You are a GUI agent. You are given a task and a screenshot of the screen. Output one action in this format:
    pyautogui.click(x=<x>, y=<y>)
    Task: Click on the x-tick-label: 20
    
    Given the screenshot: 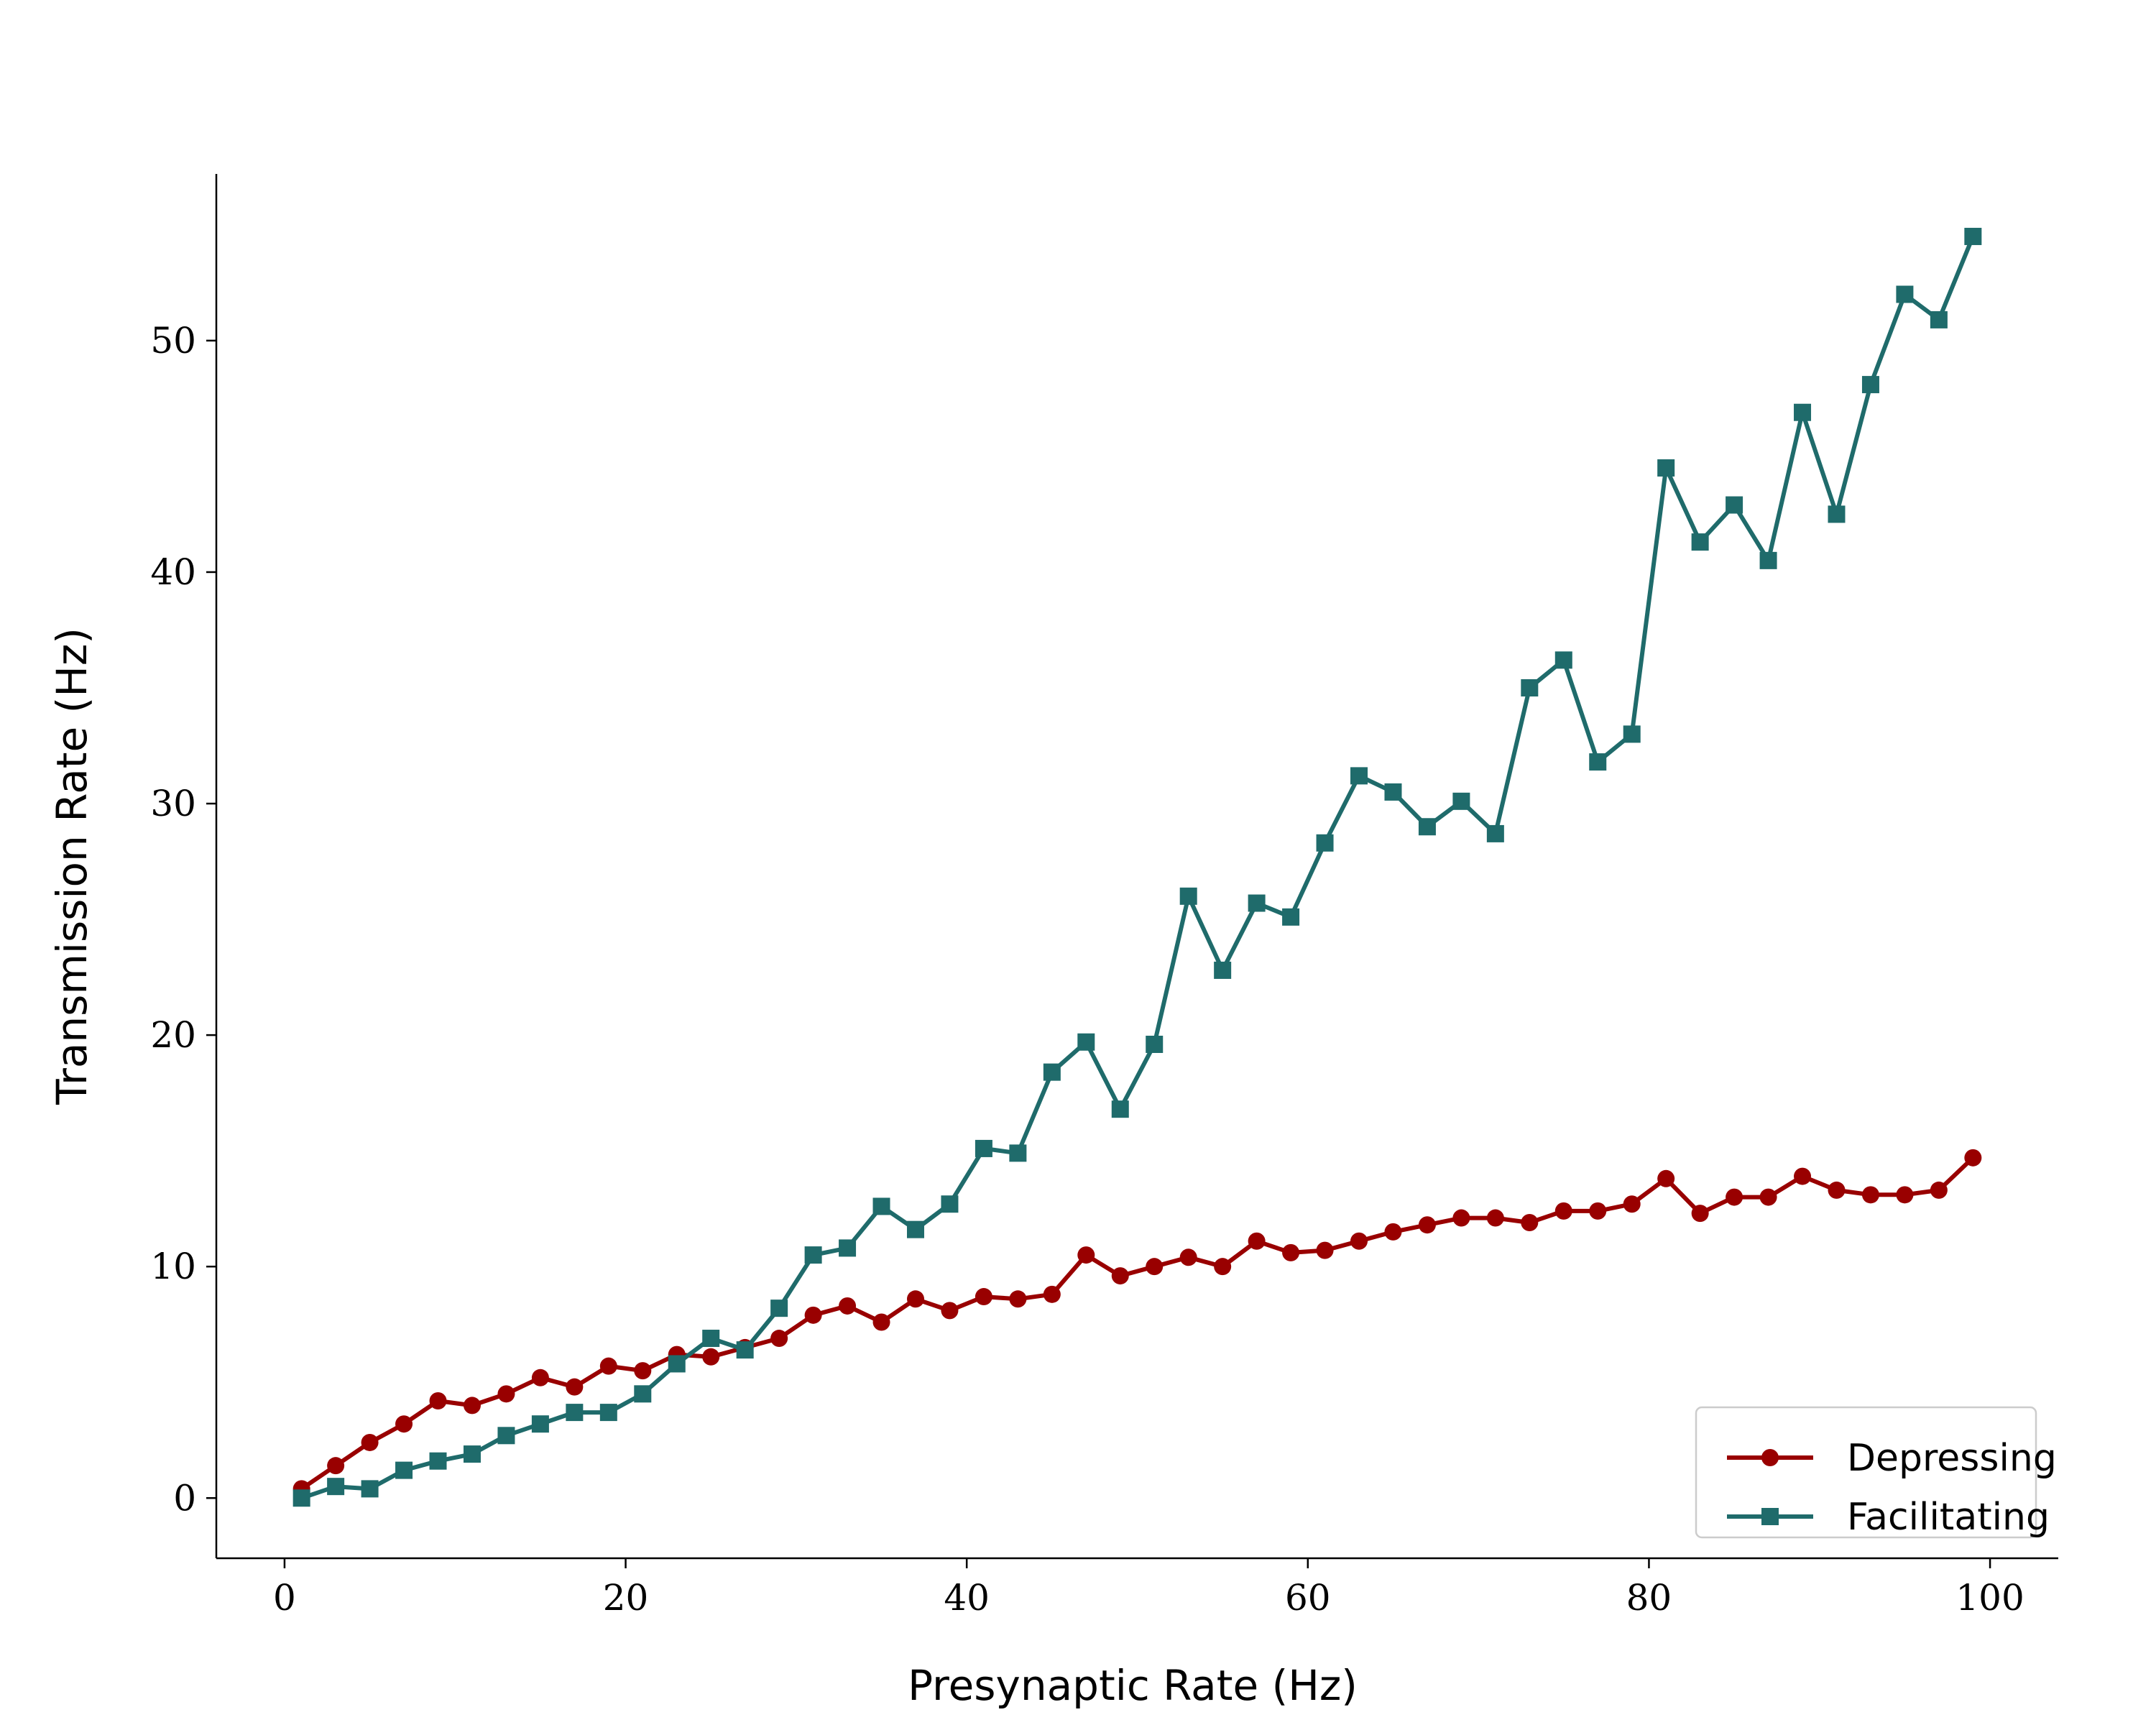 What is the action you would take?
    pyautogui.click(x=626, y=1598)
    